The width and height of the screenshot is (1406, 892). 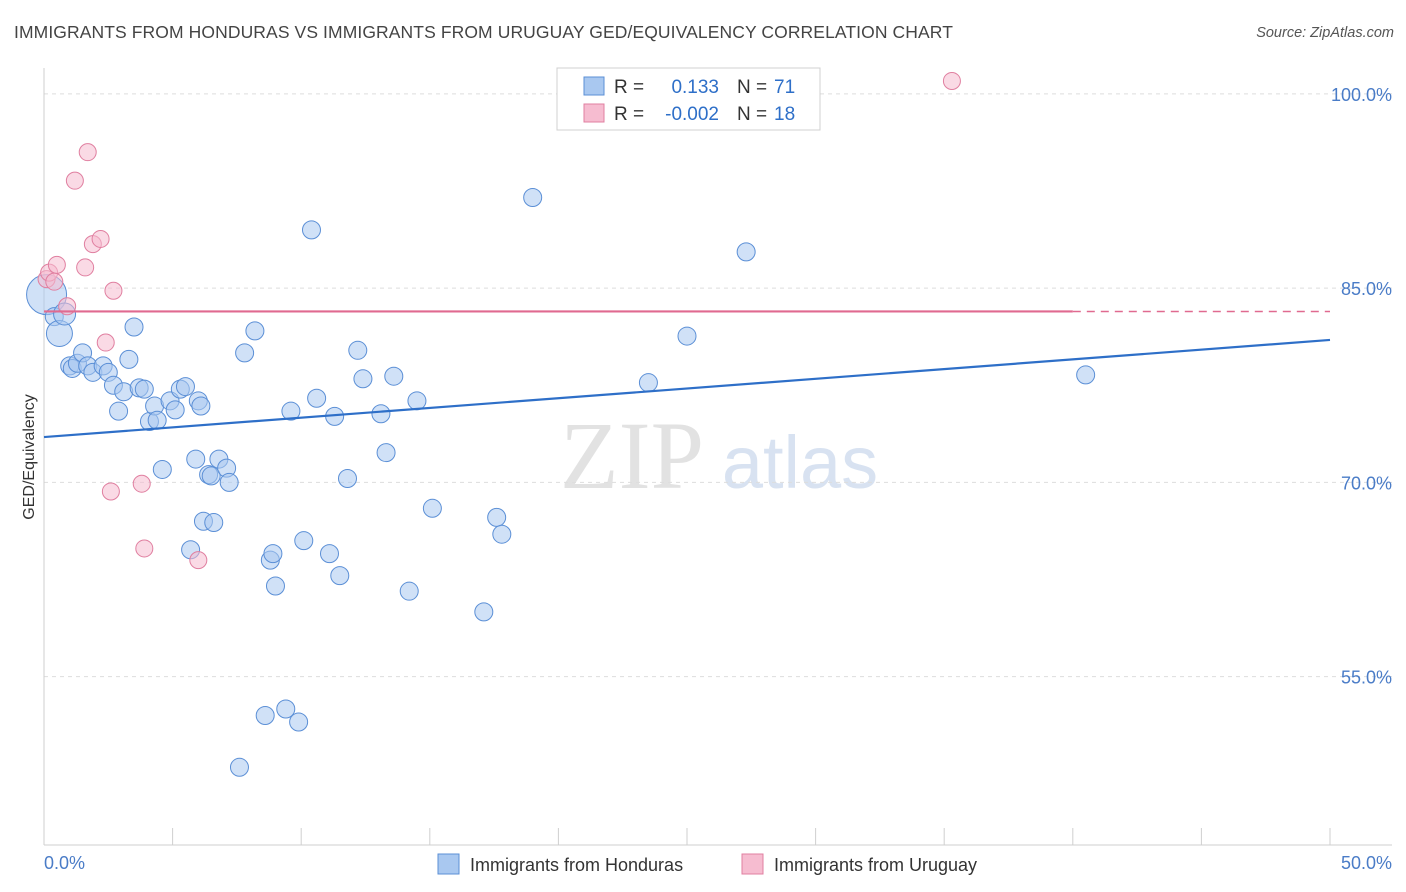 I want to click on top-legend: R = 0.133 N = 71 R = -0.002 N = 18, so click(x=688, y=99).